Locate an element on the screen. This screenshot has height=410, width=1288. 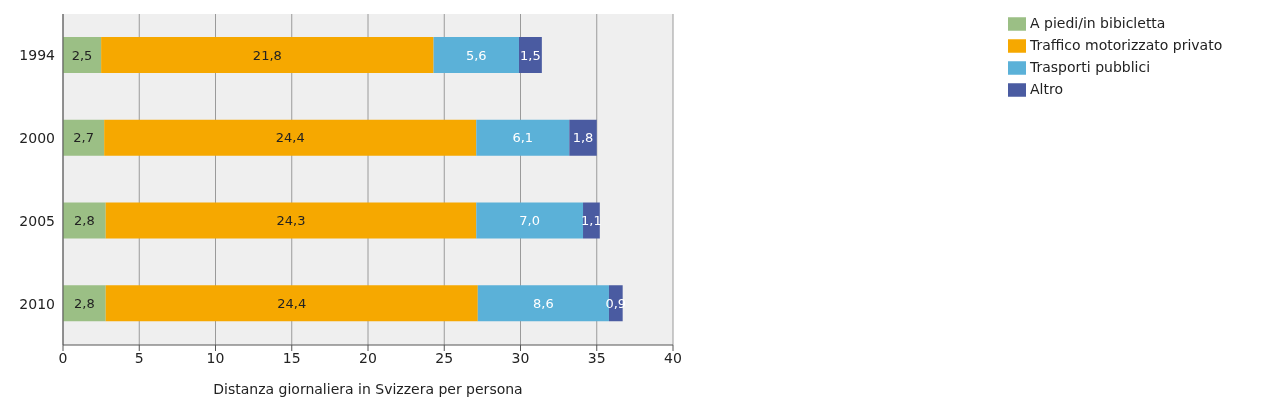
legend-label: Traffico motorizzato privato is located at coordinates (1126, 45).